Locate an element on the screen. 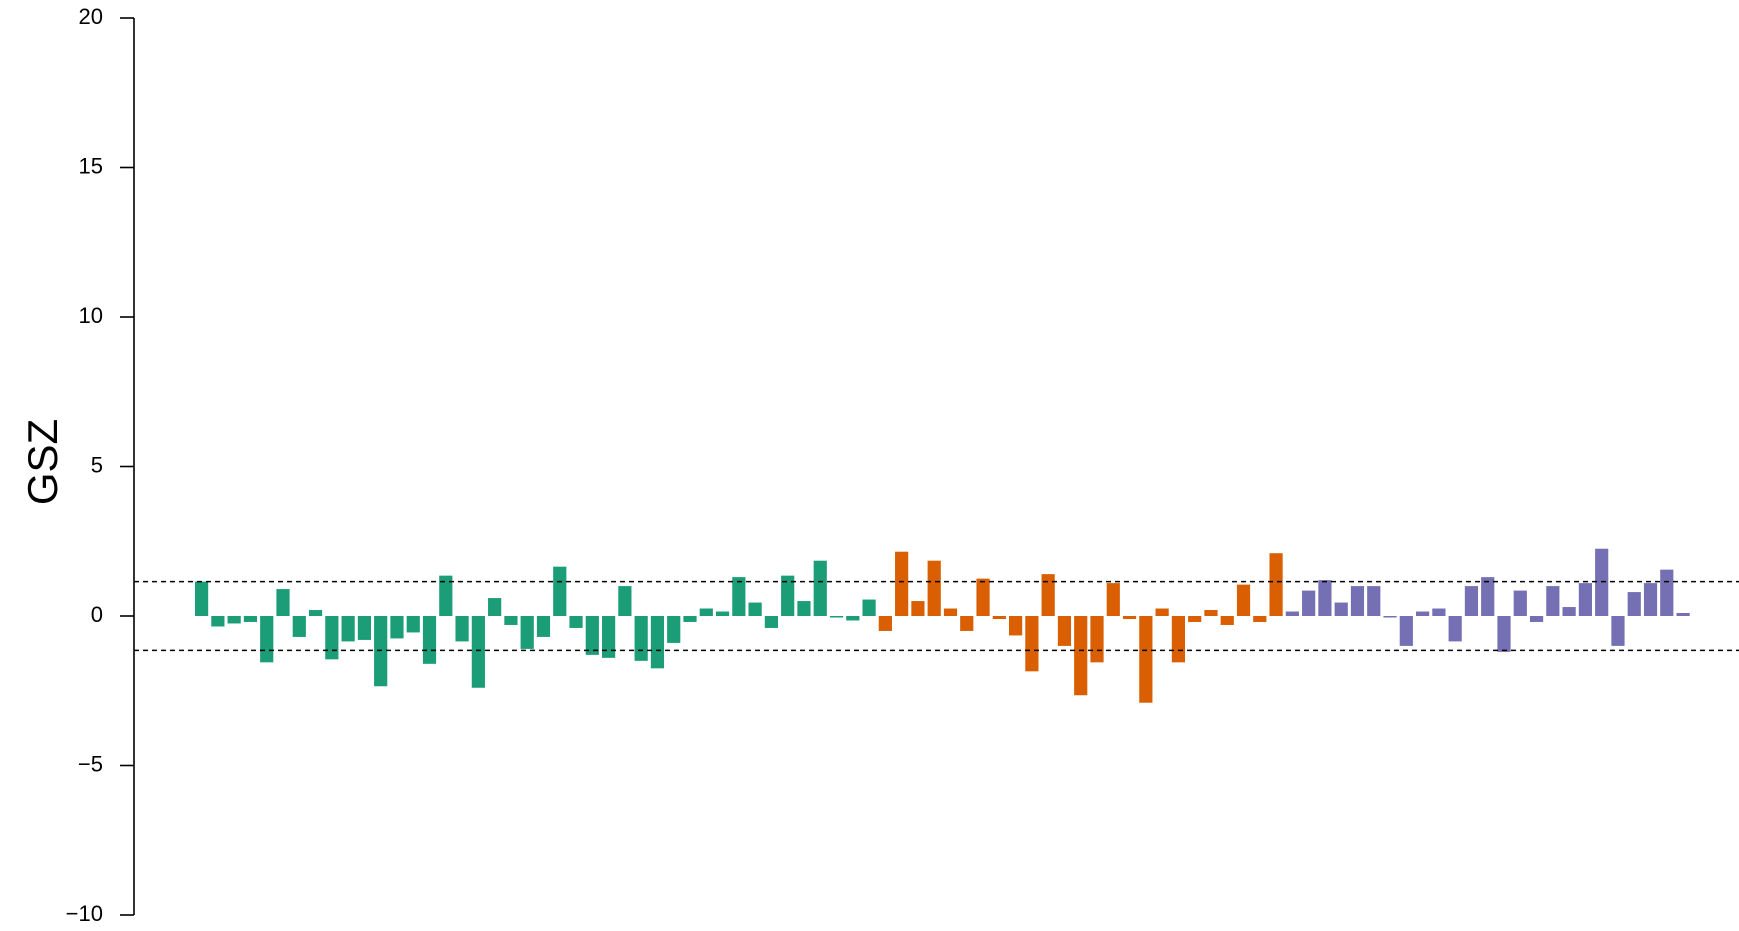  y-tick-label: 20 is located at coordinates (91, 16).